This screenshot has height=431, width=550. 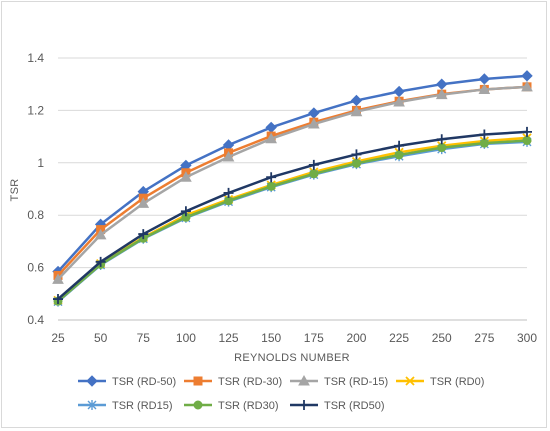 What do you see at coordinates (356, 382) in the screenshot?
I see `legend-label: TSR (RD-15)` at bounding box center [356, 382].